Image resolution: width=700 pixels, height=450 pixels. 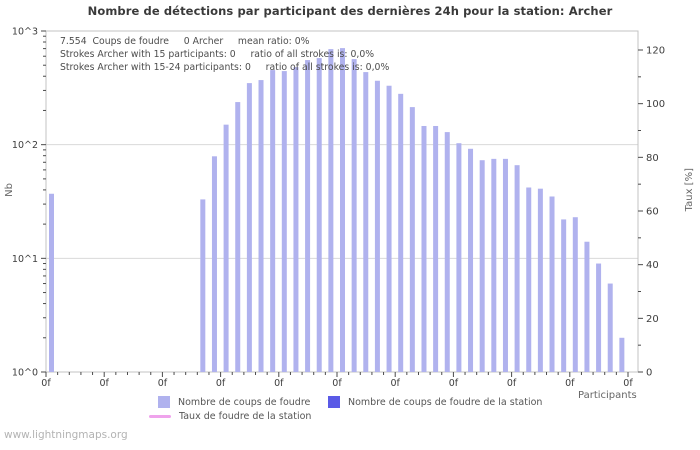 I want to click on y-left-tick-label: 10^2, so click(x=25, y=145).